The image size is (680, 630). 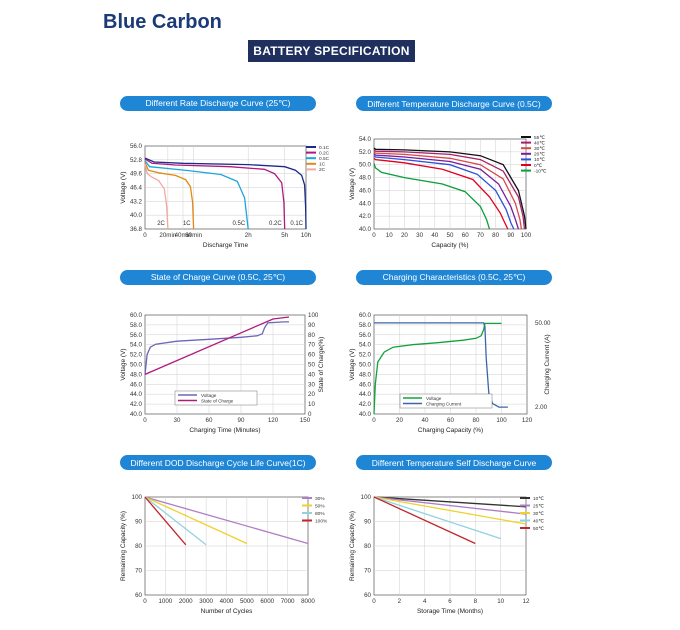 What do you see at coordinates (136, 201) in the screenshot?
I see `rate-y-tick-label: 43.2` at bounding box center [136, 201].